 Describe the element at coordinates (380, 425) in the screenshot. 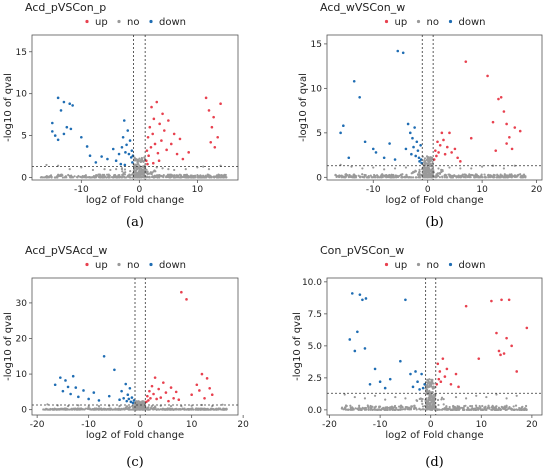

I see `x-tick-label: -10` at that location.